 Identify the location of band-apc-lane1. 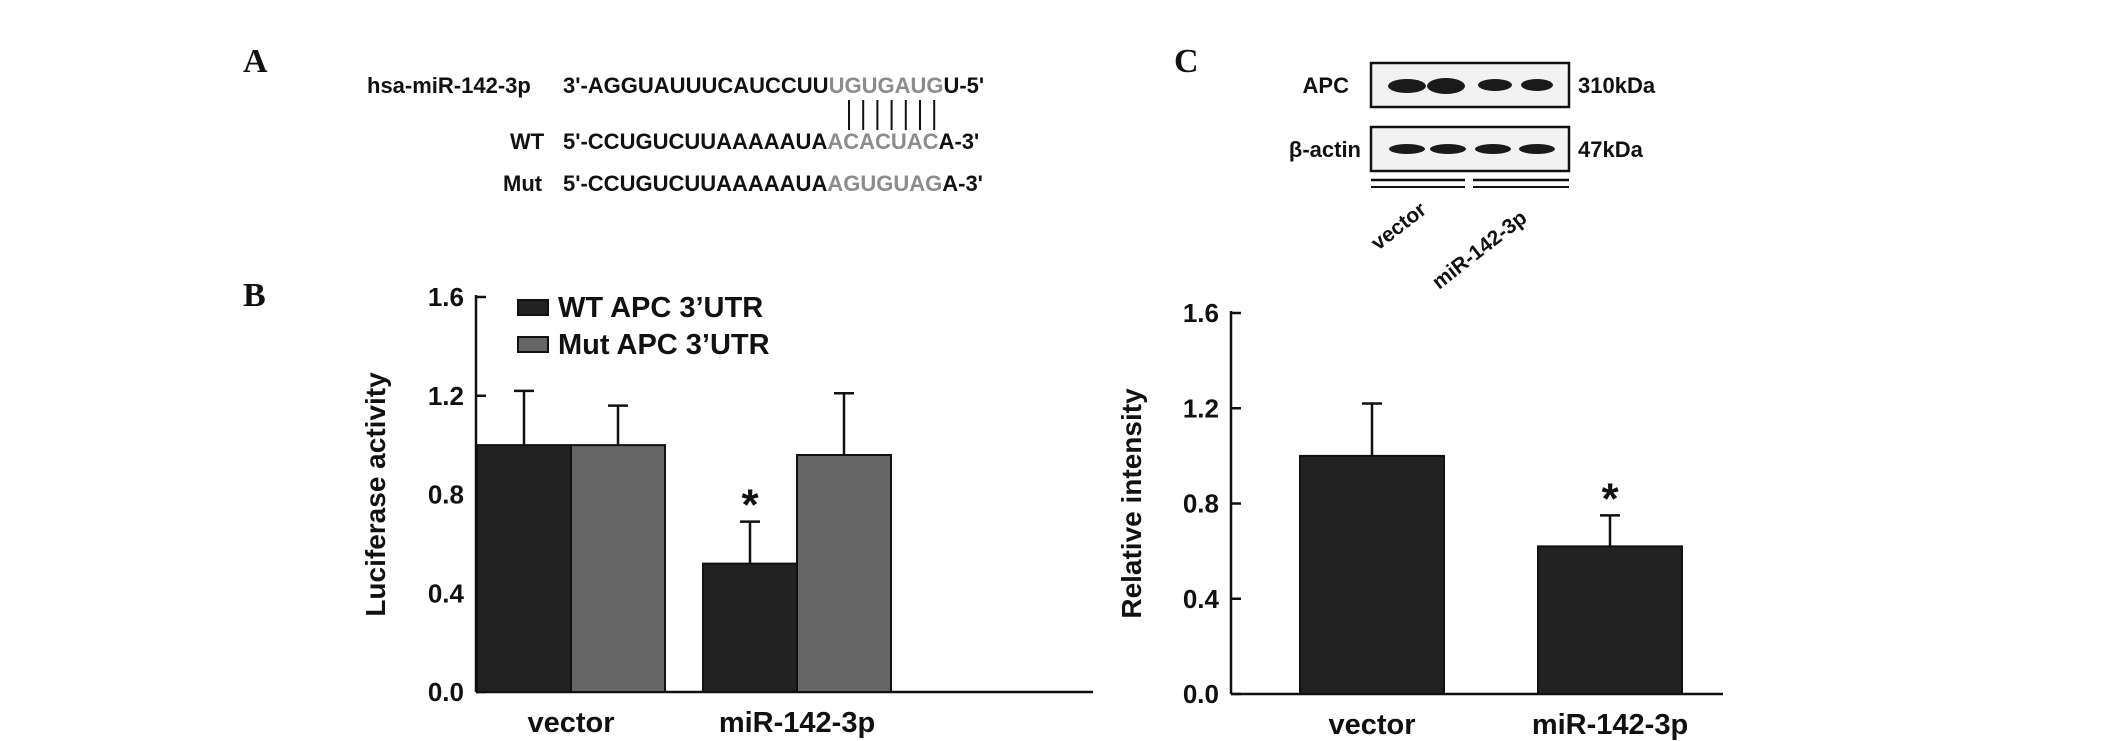
(1407, 86).